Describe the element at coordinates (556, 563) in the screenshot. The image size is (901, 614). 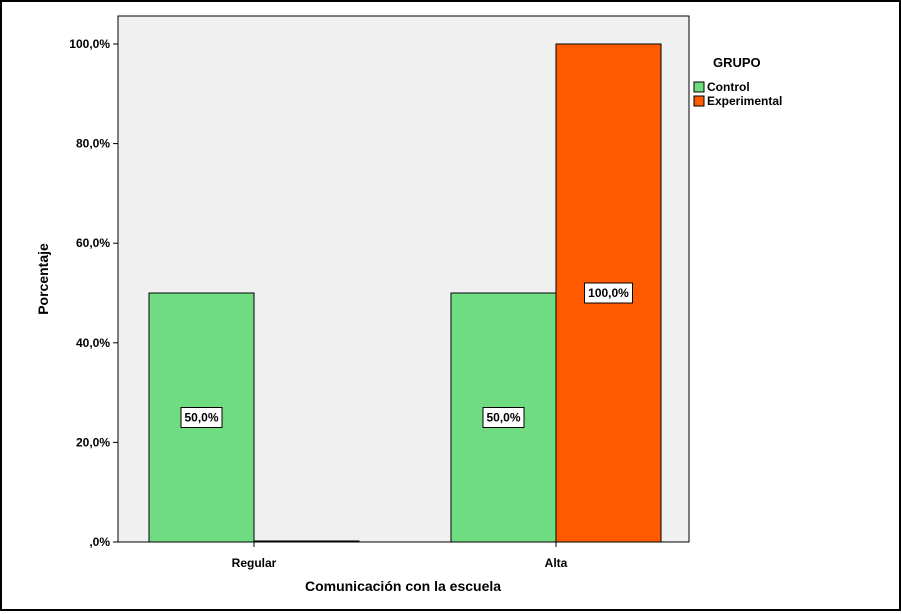
I see `x-tick-label: Alta` at that location.